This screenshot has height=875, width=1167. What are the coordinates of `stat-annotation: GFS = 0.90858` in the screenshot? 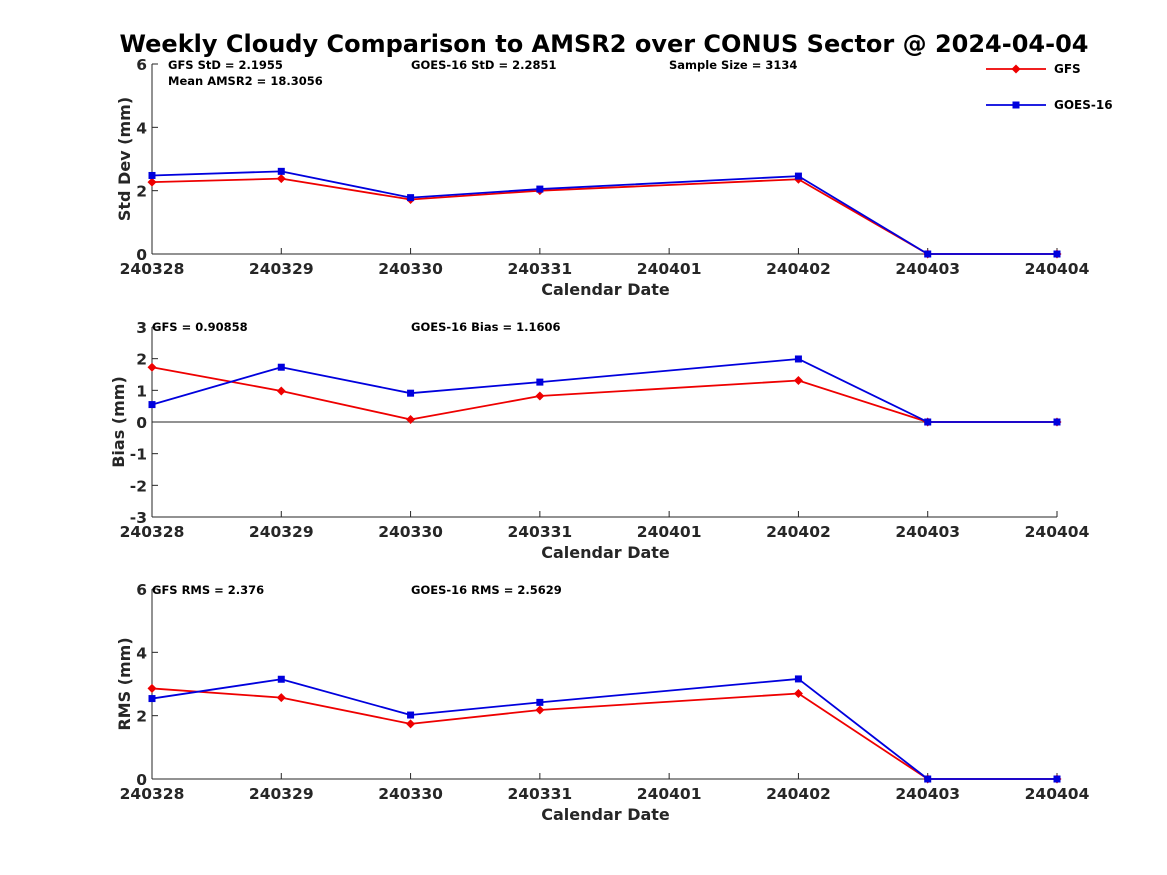 It's located at (200, 327).